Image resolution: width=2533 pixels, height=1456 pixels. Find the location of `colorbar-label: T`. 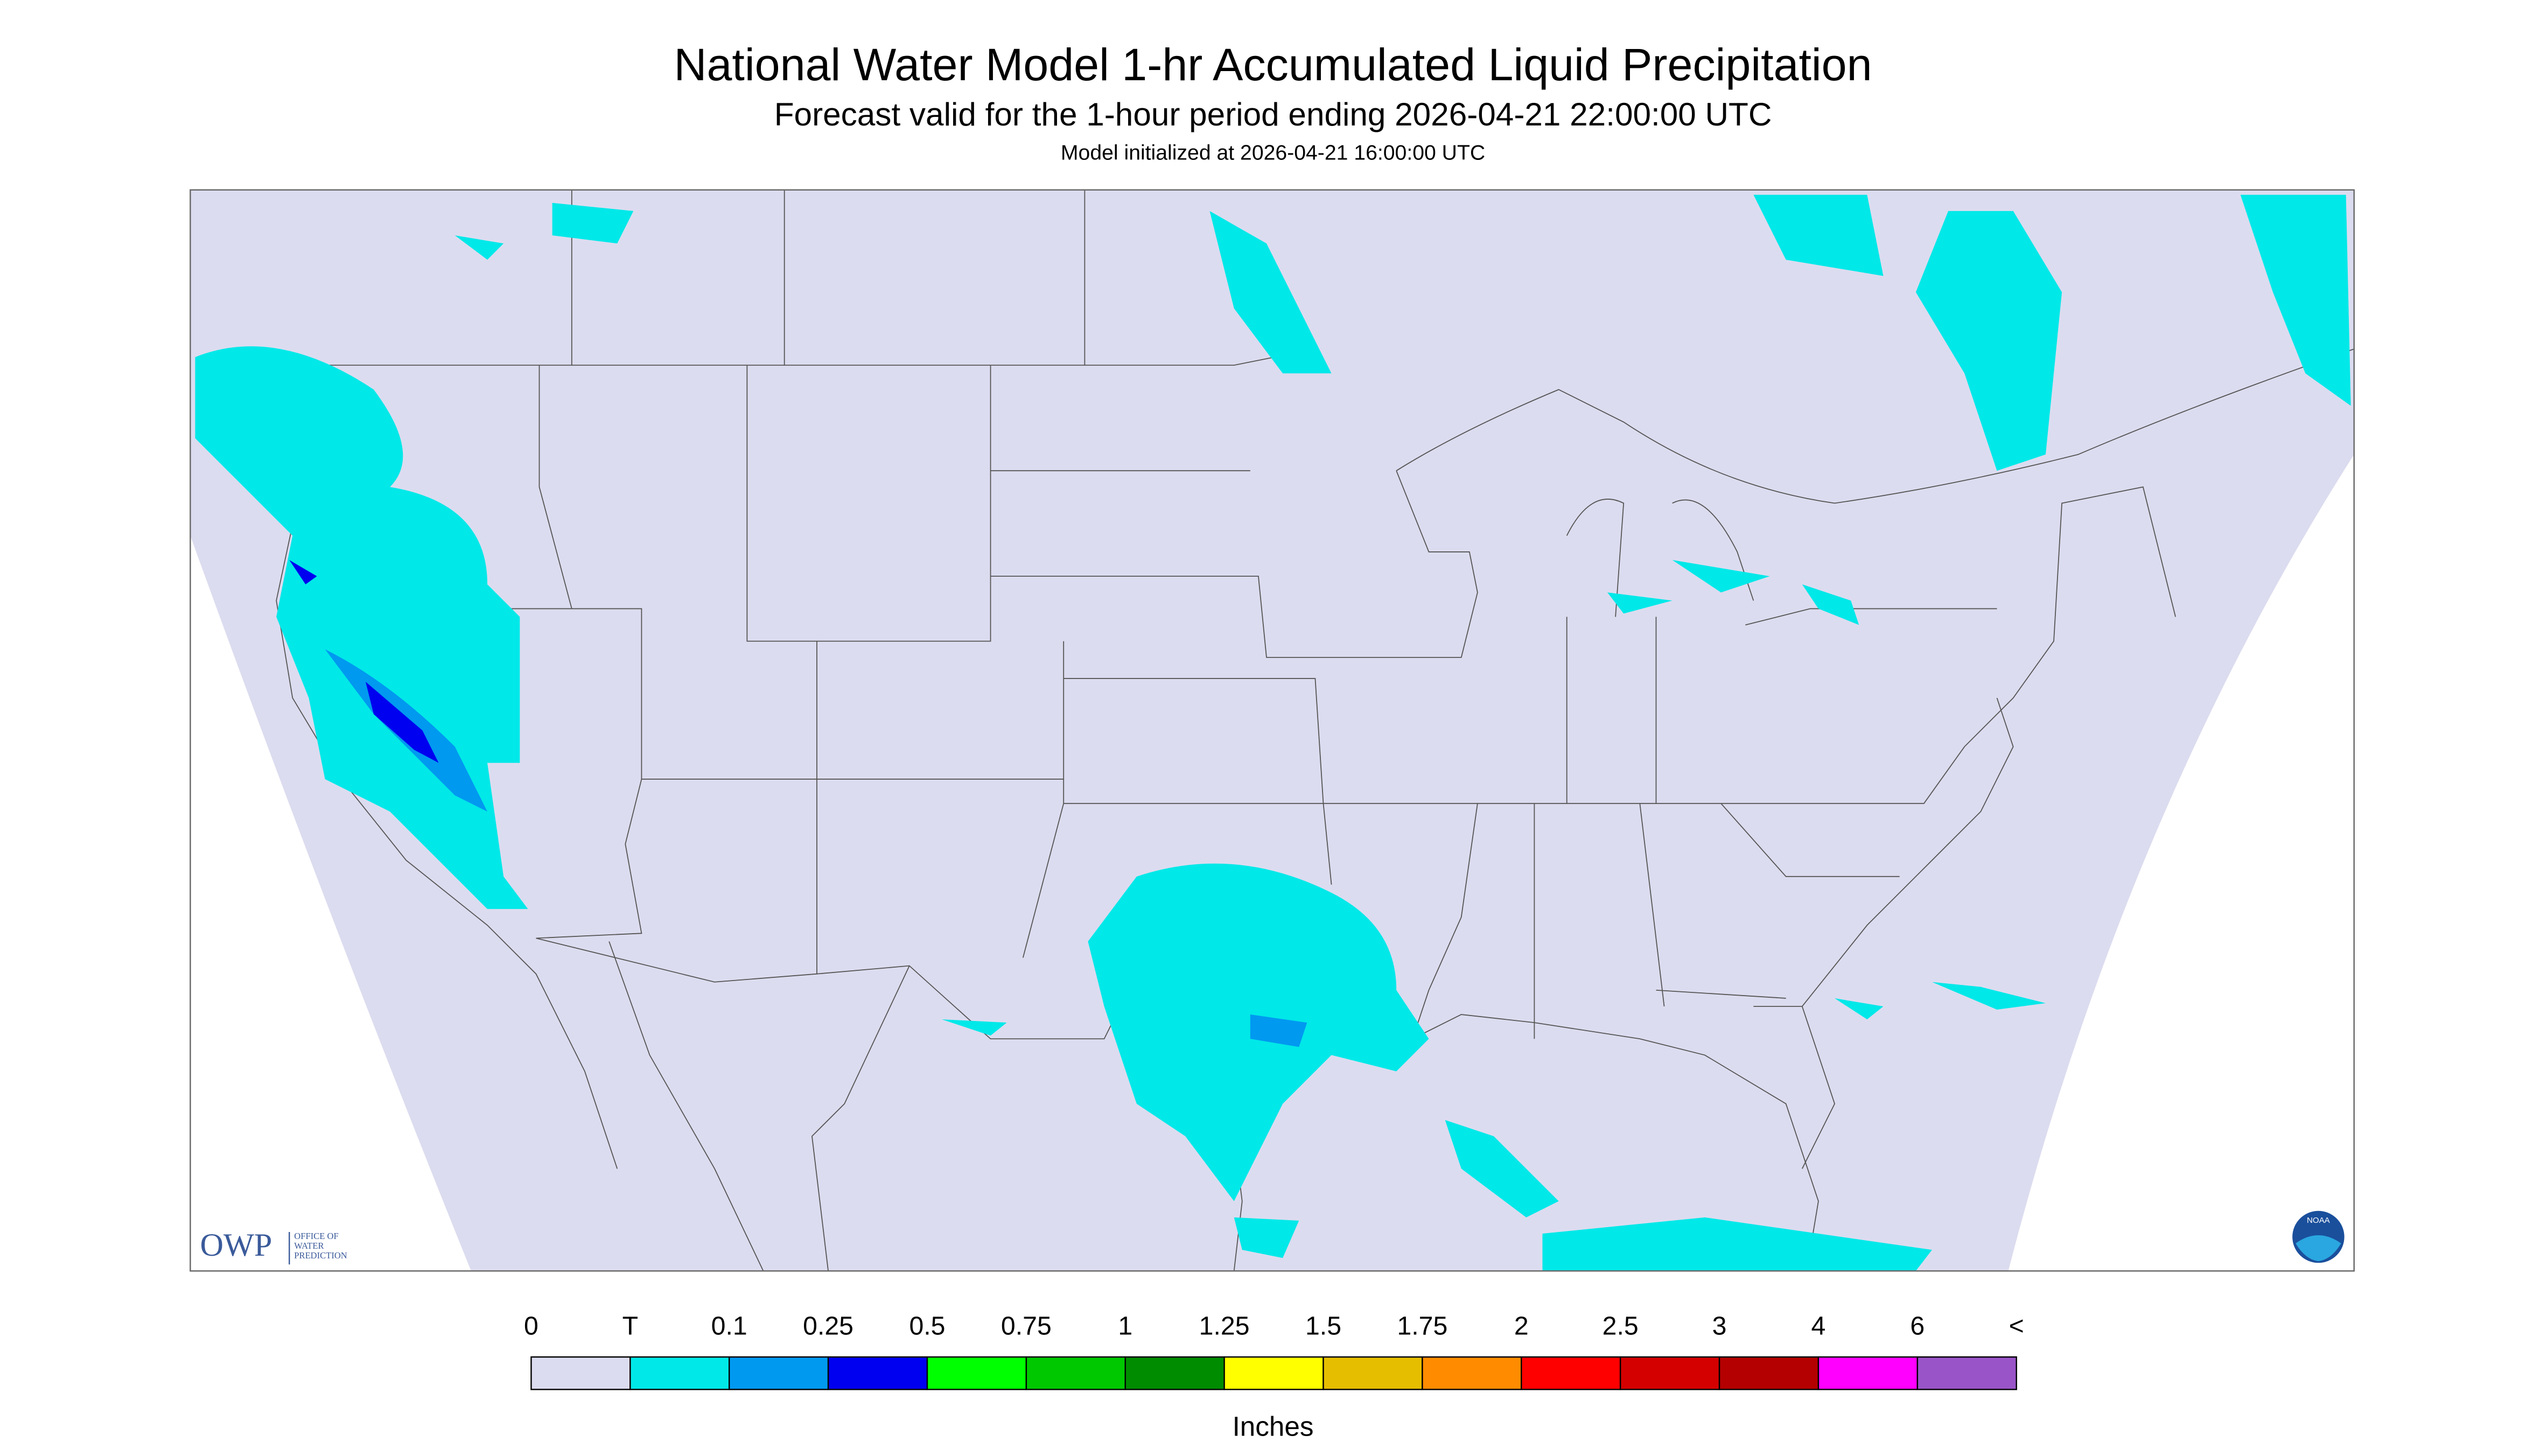

colorbar-label: T is located at coordinates (630, 1326).